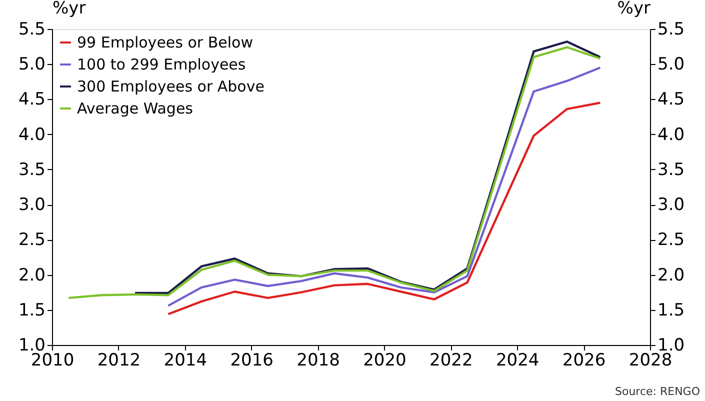 The image size is (705, 401). What do you see at coordinates (671, 310) in the screenshot?
I see `y2-tick-label: 1.5` at bounding box center [671, 310].